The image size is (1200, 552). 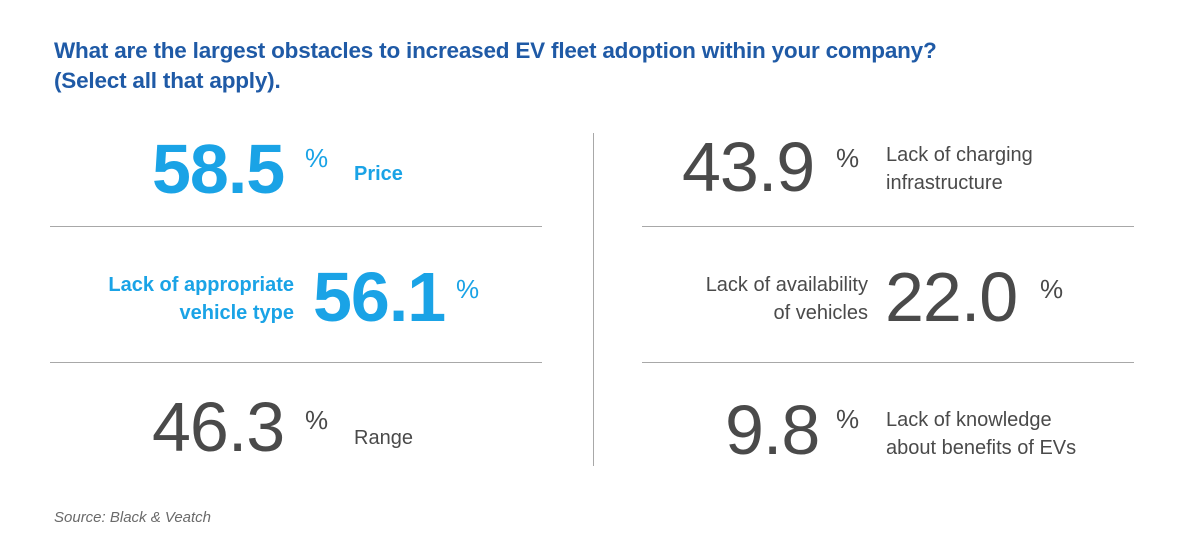 I want to click on stat-value-price: 58.5, so click(x=218, y=169).